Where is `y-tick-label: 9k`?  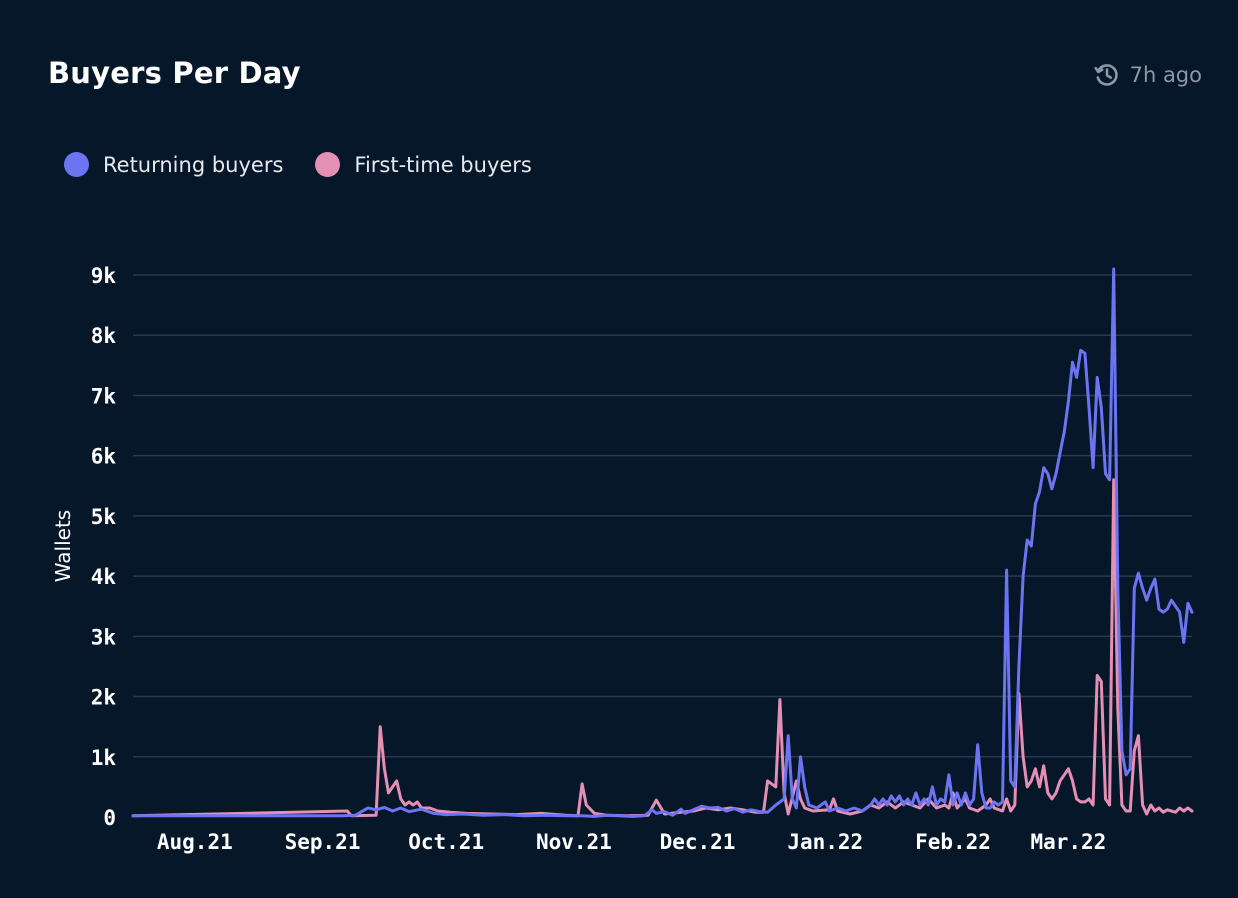
y-tick-label: 9k is located at coordinates (104, 276).